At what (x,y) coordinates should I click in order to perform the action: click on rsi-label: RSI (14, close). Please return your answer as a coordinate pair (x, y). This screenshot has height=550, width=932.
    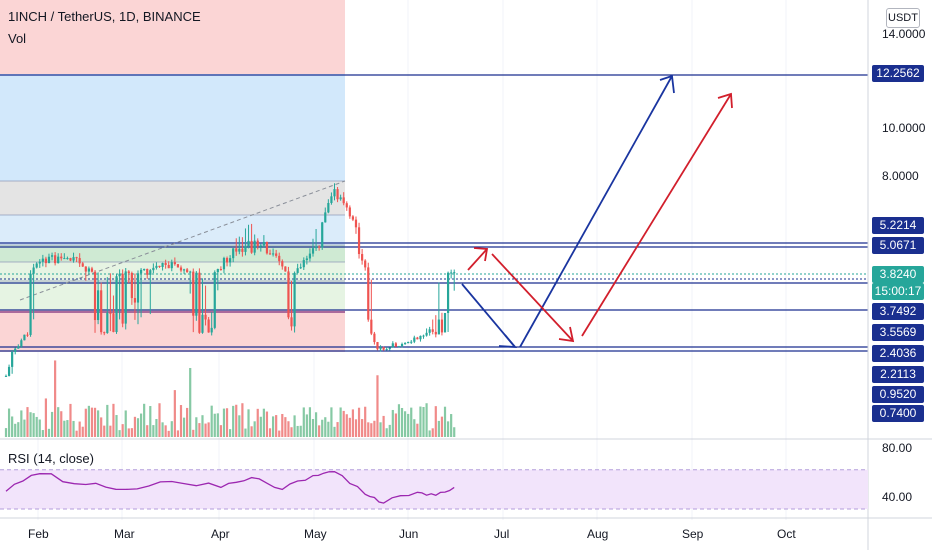
    Looking at the image, I should click on (51, 458).